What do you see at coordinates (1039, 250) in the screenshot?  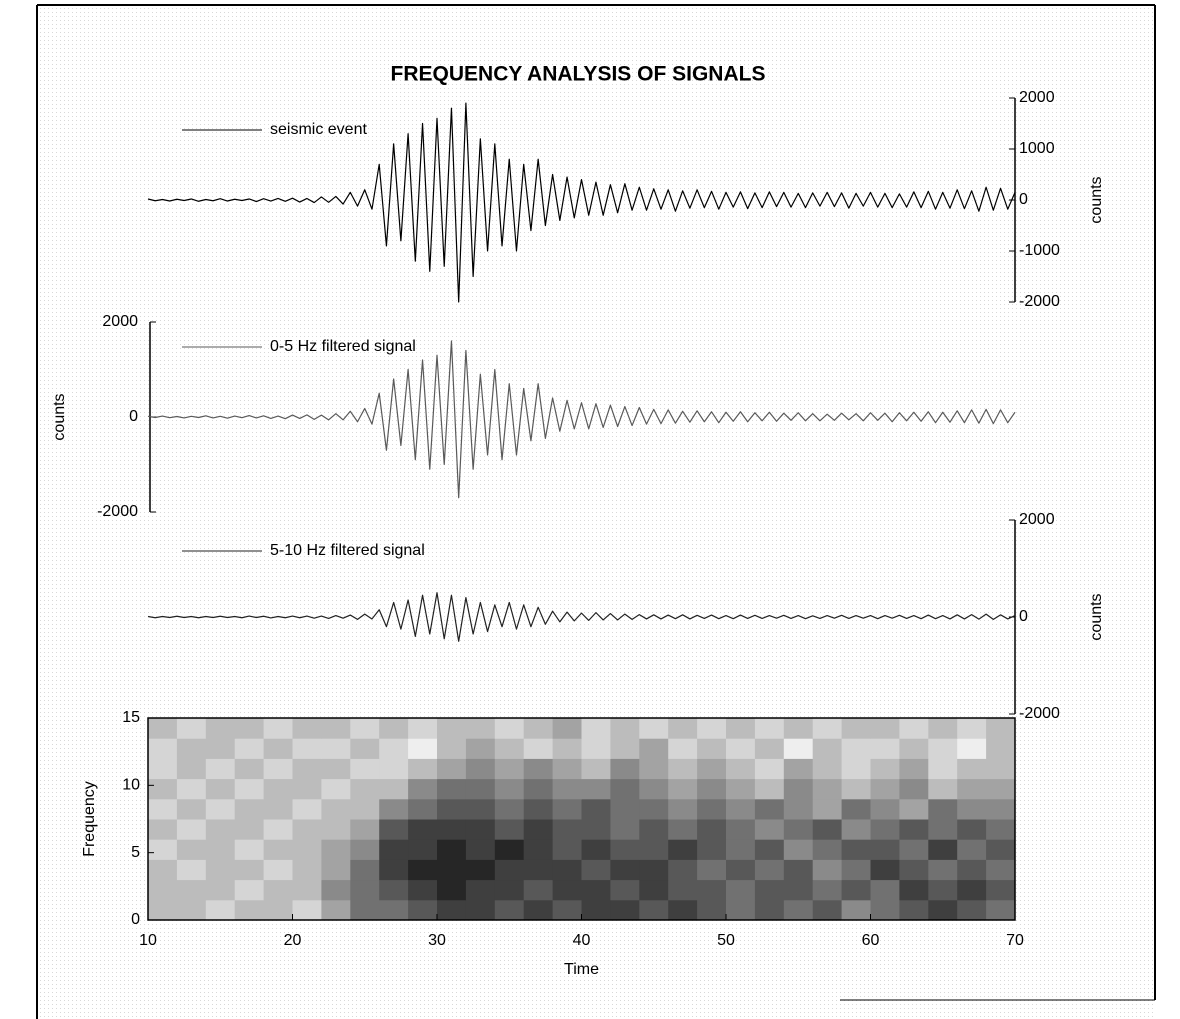 I see `y-tick-label: -1000` at bounding box center [1039, 250].